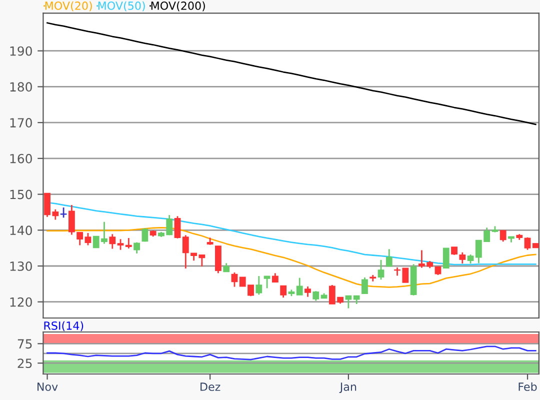  Describe the element at coordinates (64, 326) in the screenshot. I see `chart-title: RSI(14)` at that location.